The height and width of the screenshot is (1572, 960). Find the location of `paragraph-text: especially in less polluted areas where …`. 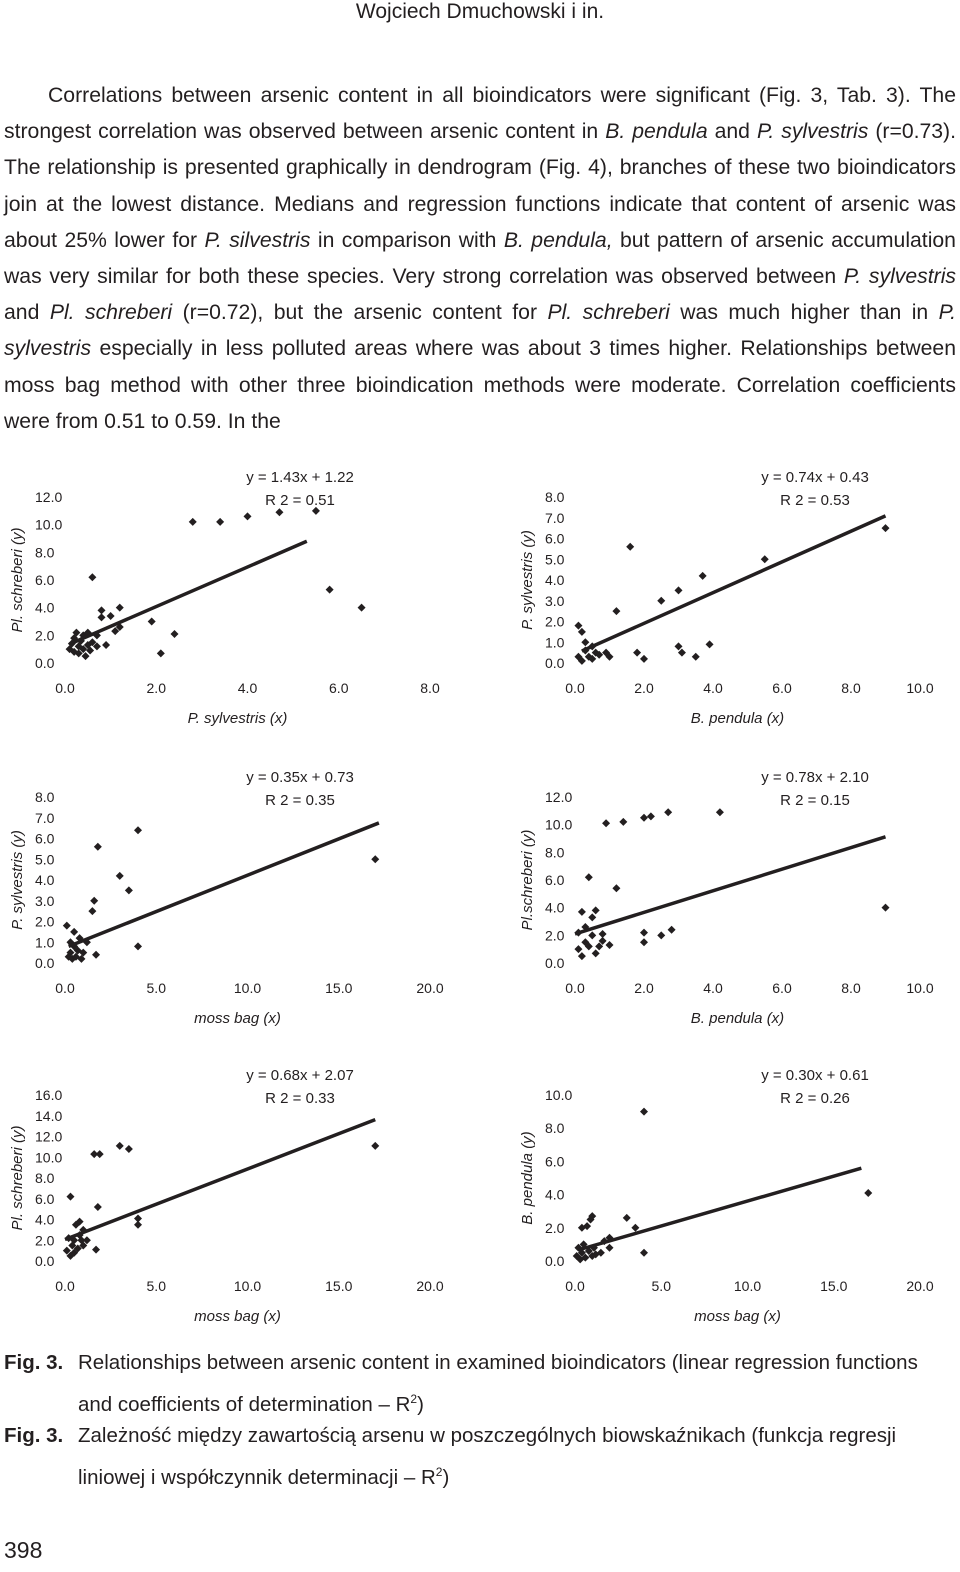

paragraph-text: especially in less polluted areas where … is located at coordinates (480, 385).